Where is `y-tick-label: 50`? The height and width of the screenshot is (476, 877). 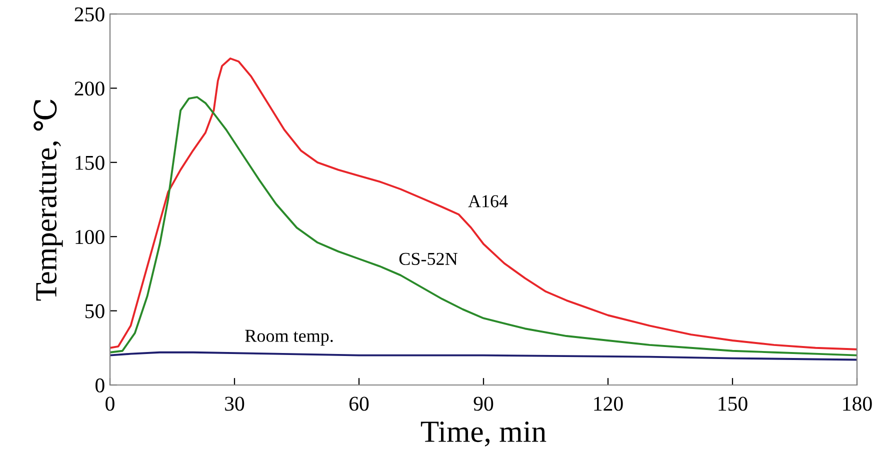 y-tick-label: 50 is located at coordinates (95, 311).